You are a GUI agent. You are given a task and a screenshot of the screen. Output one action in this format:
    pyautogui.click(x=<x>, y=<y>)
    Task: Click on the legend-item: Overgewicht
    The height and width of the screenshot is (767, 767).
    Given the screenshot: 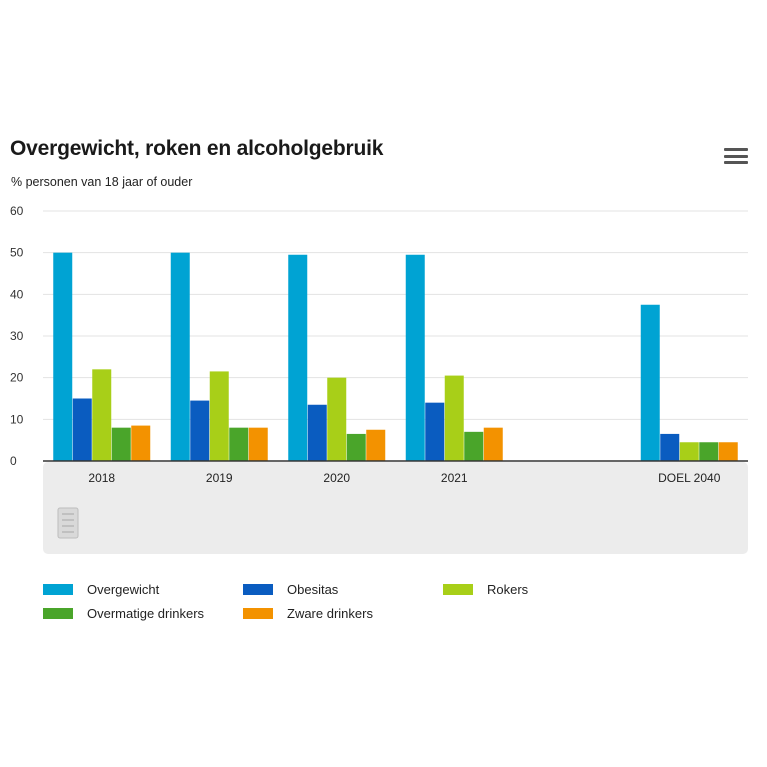 What is the action you would take?
    pyautogui.click(x=101, y=589)
    